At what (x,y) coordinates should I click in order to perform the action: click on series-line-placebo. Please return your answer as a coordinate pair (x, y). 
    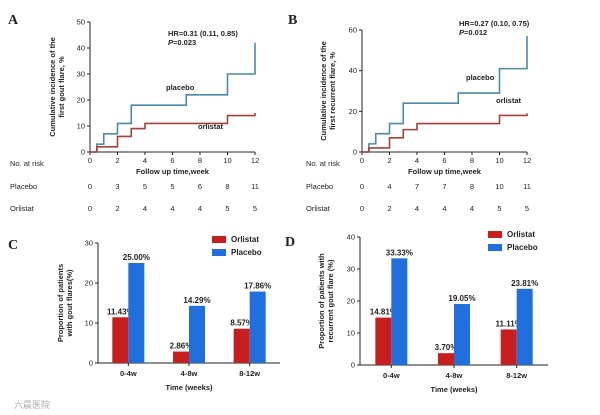
    Looking at the image, I should click on (445, 94).